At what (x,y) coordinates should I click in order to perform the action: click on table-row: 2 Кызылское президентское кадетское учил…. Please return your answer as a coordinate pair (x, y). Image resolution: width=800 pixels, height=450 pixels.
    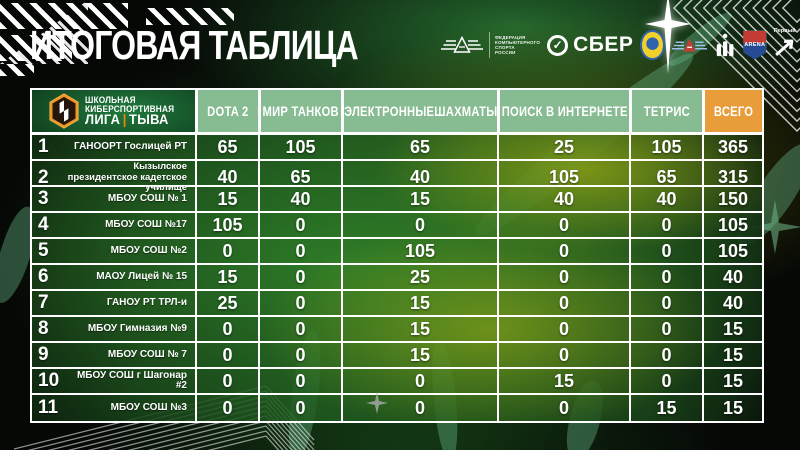
    Looking at the image, I should click on (397, 178).